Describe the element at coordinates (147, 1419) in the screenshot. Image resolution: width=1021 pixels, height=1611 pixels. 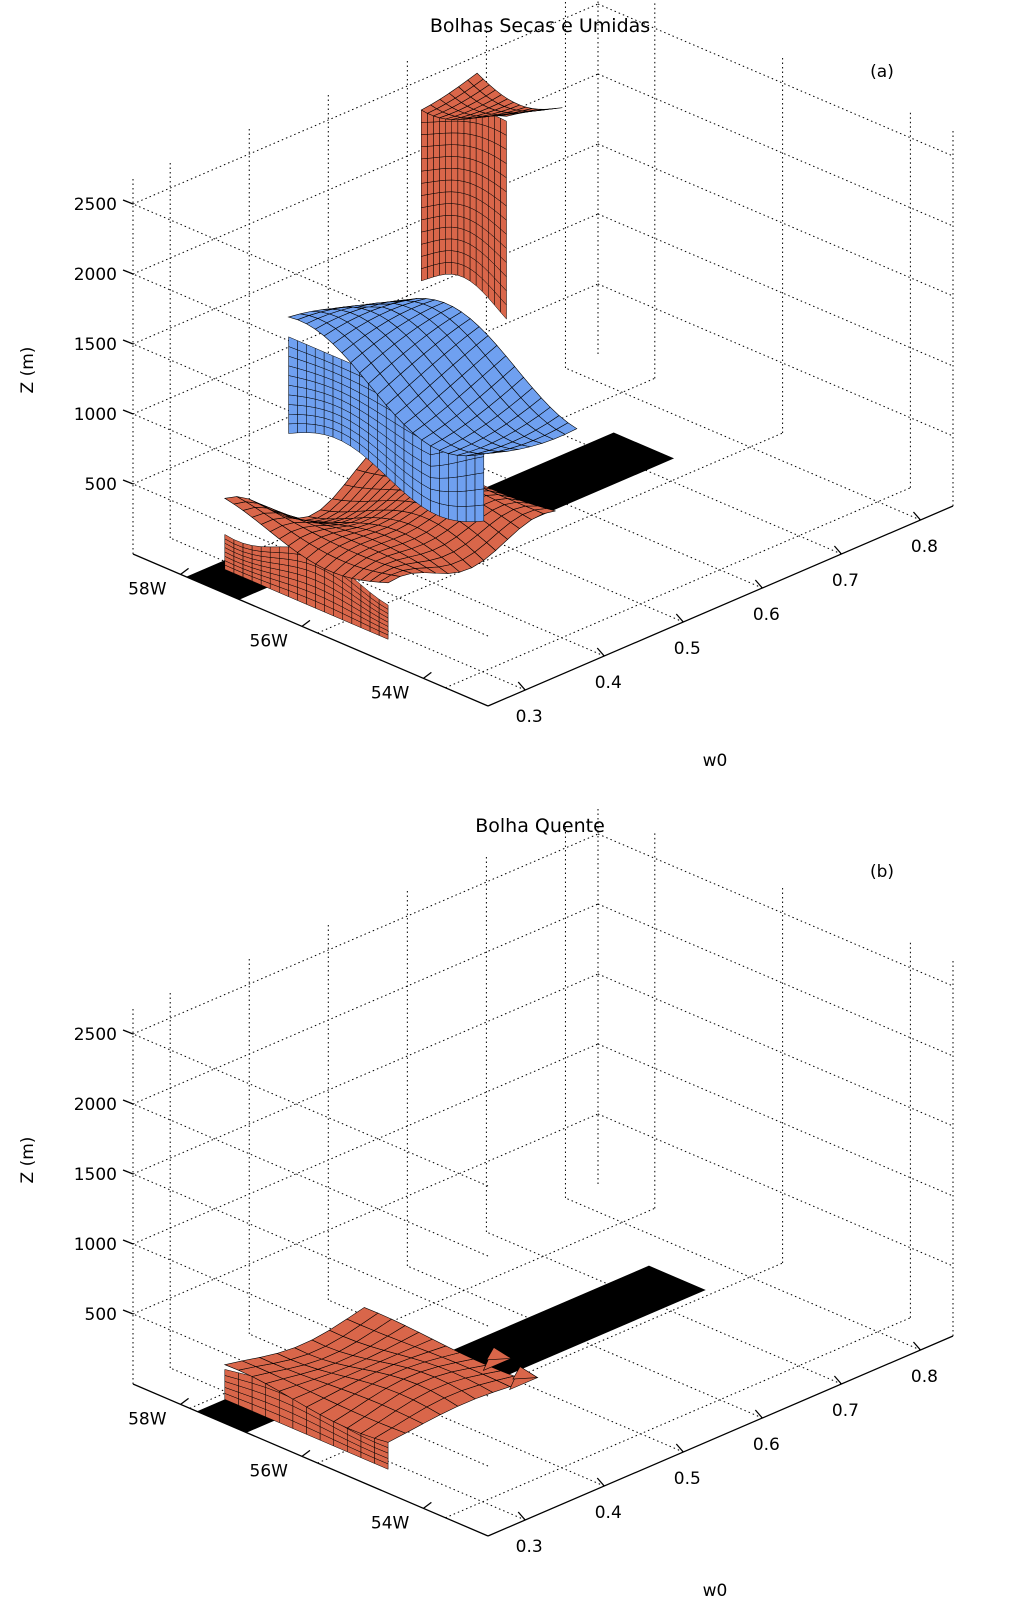
I see `lon-tick-label: 58W` at that location.